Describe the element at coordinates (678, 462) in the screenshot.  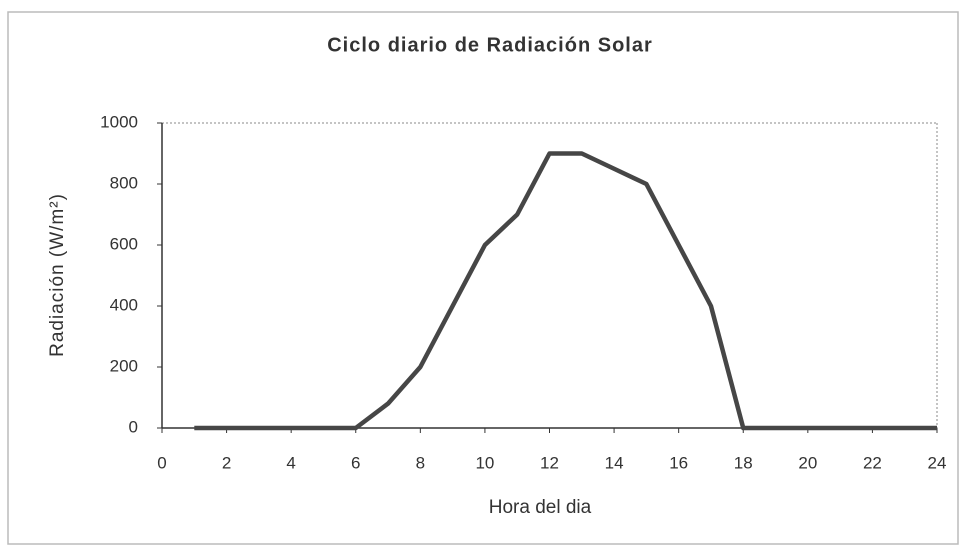
I see `x-tick-label: 16` at that location.